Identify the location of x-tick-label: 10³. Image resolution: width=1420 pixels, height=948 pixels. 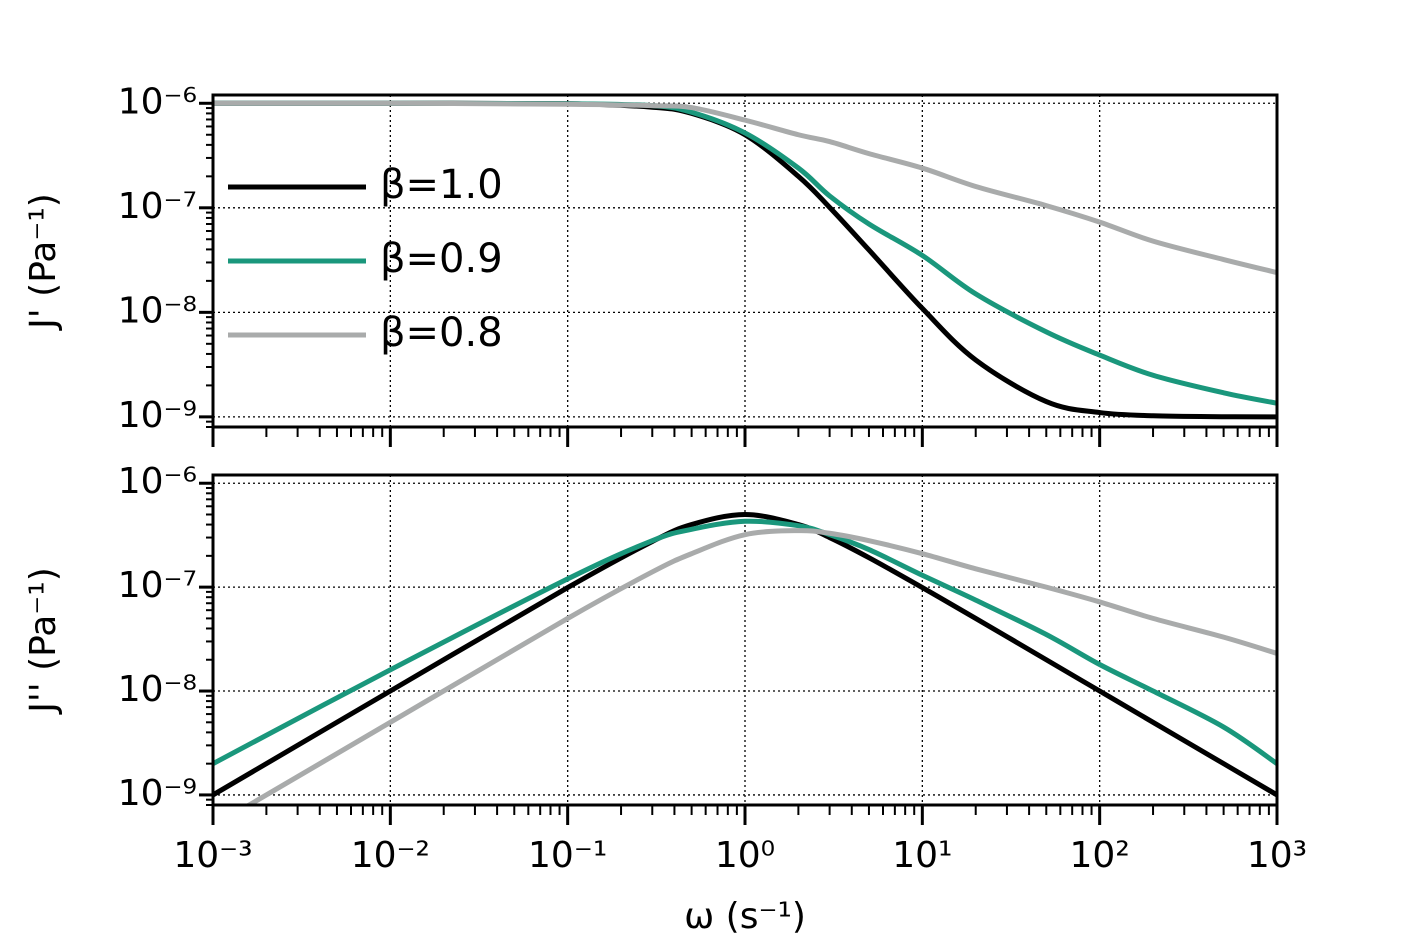
(1277, 855).